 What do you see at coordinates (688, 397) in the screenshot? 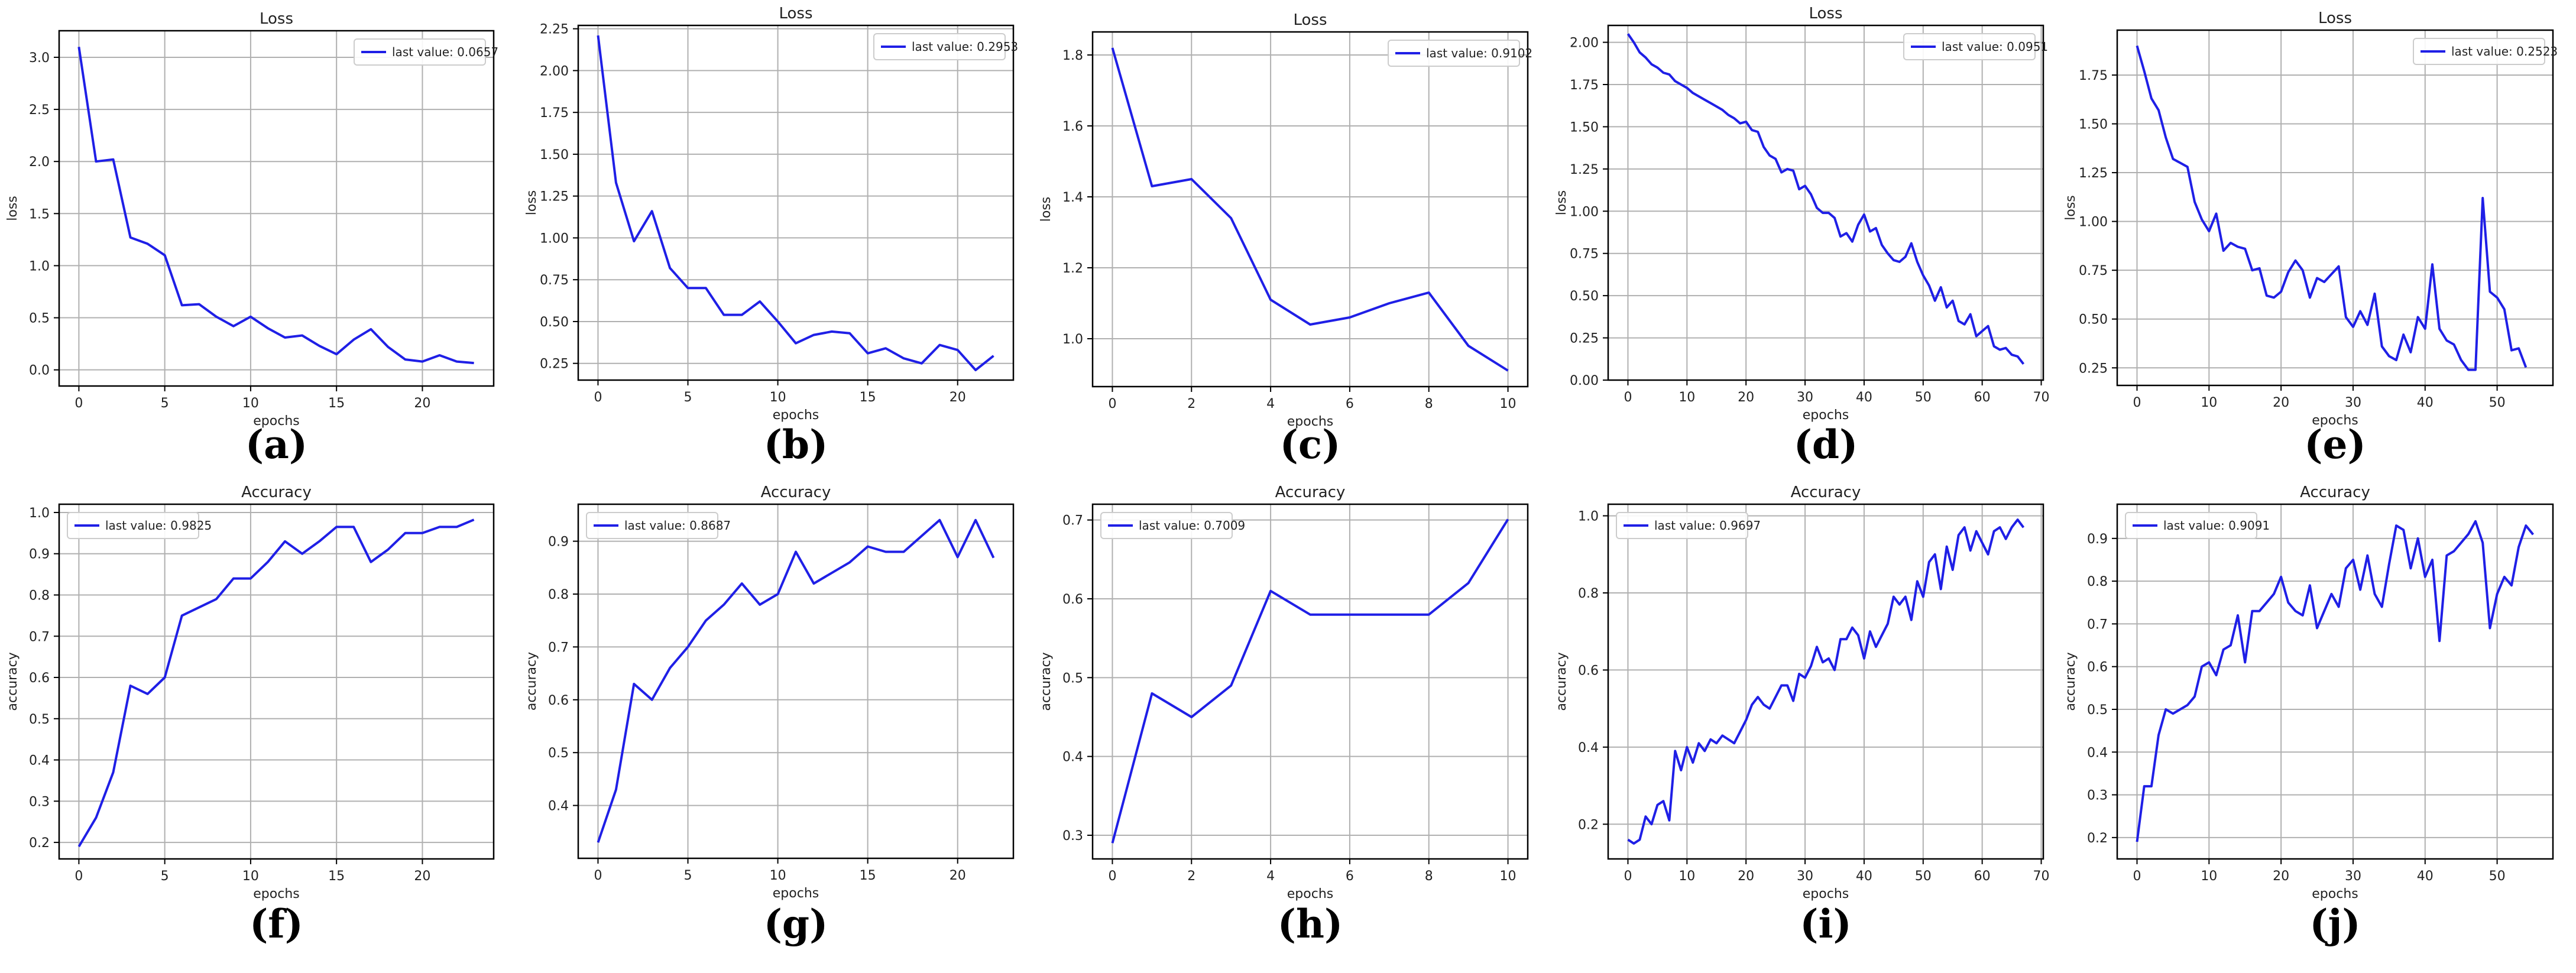
I see `x-tick-label: 5` at bounding box center [688, 397].